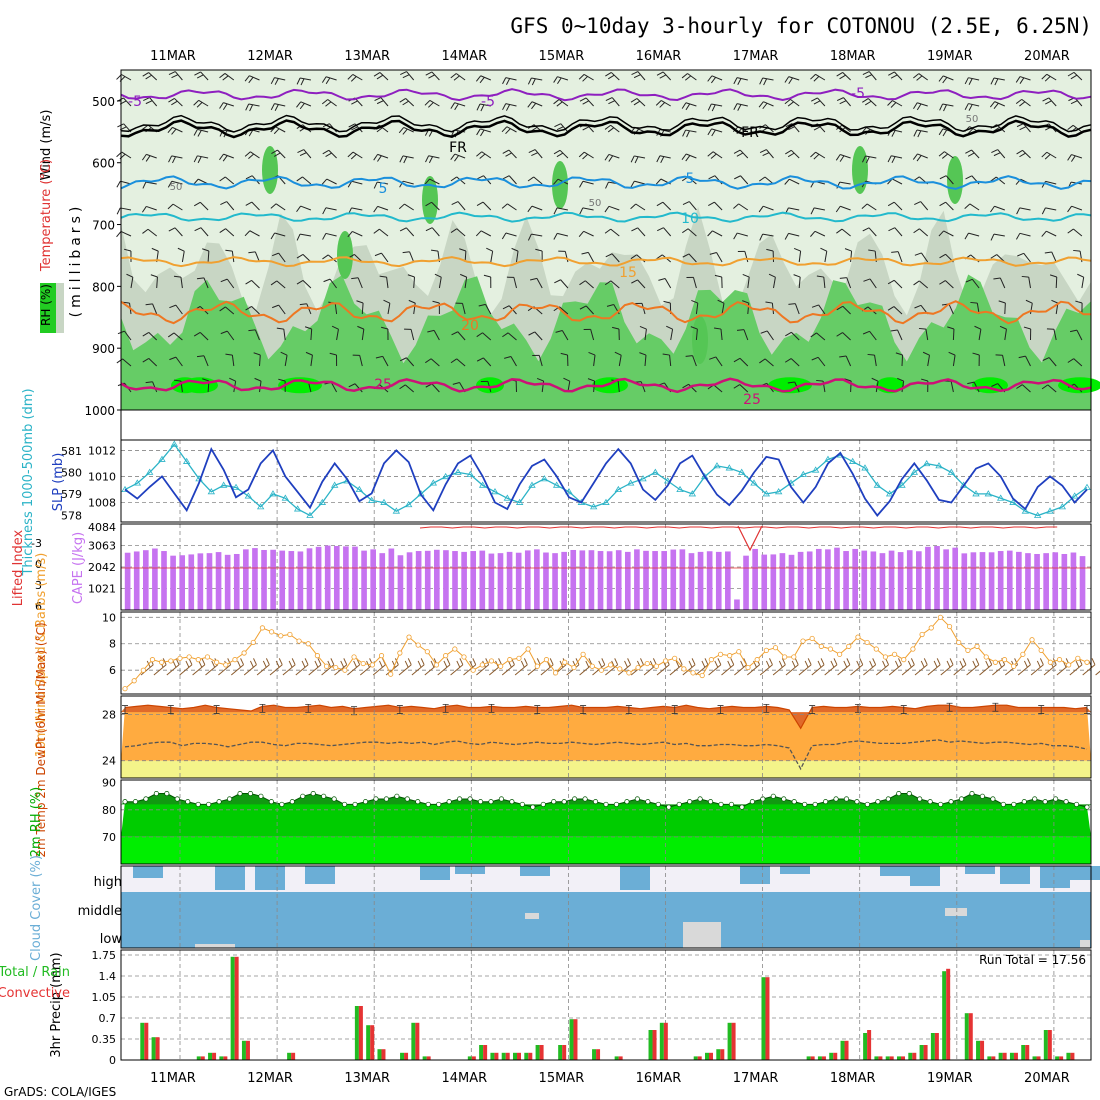  I want to click on bottom-date-label: 18MAR, so click(853, 1078).